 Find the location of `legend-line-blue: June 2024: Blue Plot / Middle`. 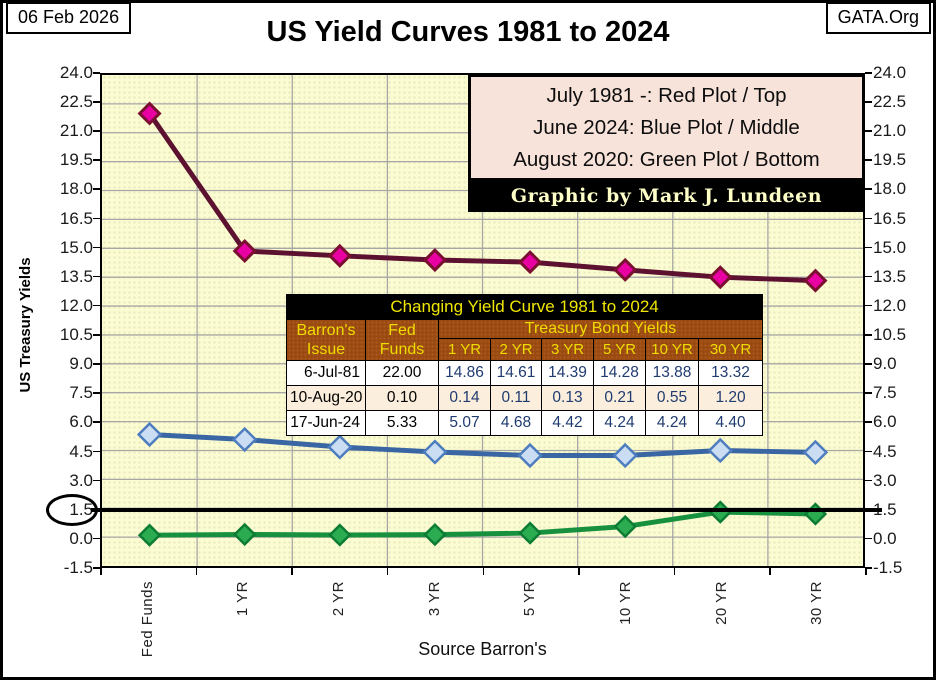

legend-line-blue: June 2024: Blue Plot / Middle is located at coordinates (666, 127).